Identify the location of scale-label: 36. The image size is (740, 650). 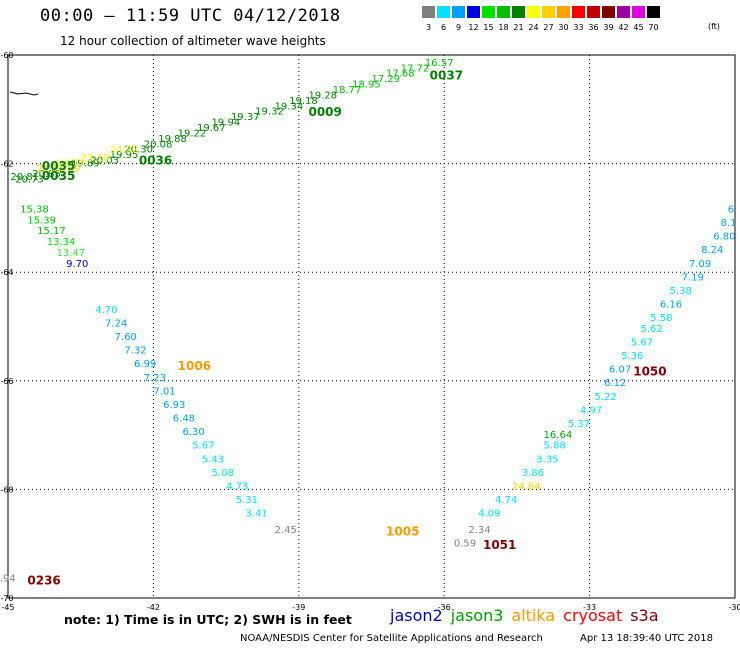
(593, 27).